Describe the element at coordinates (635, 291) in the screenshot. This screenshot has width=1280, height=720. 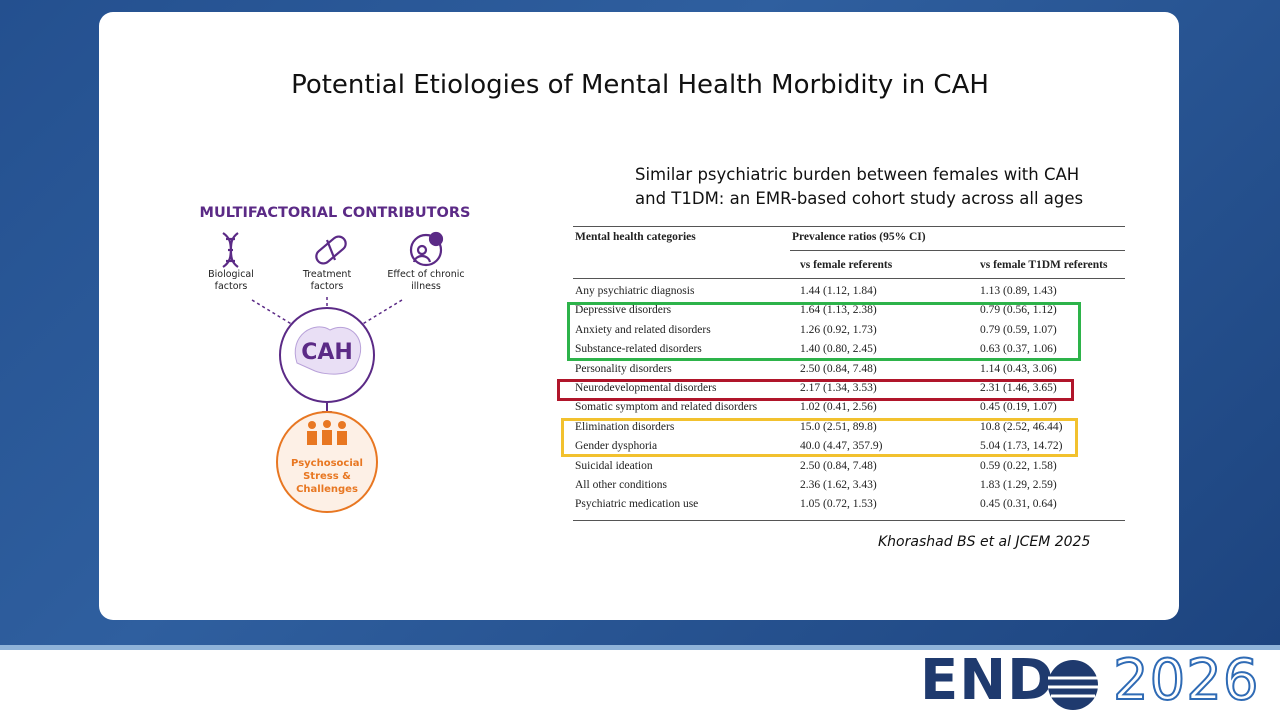
I see `row-label: Any psychiatric diagnosis` at that location.